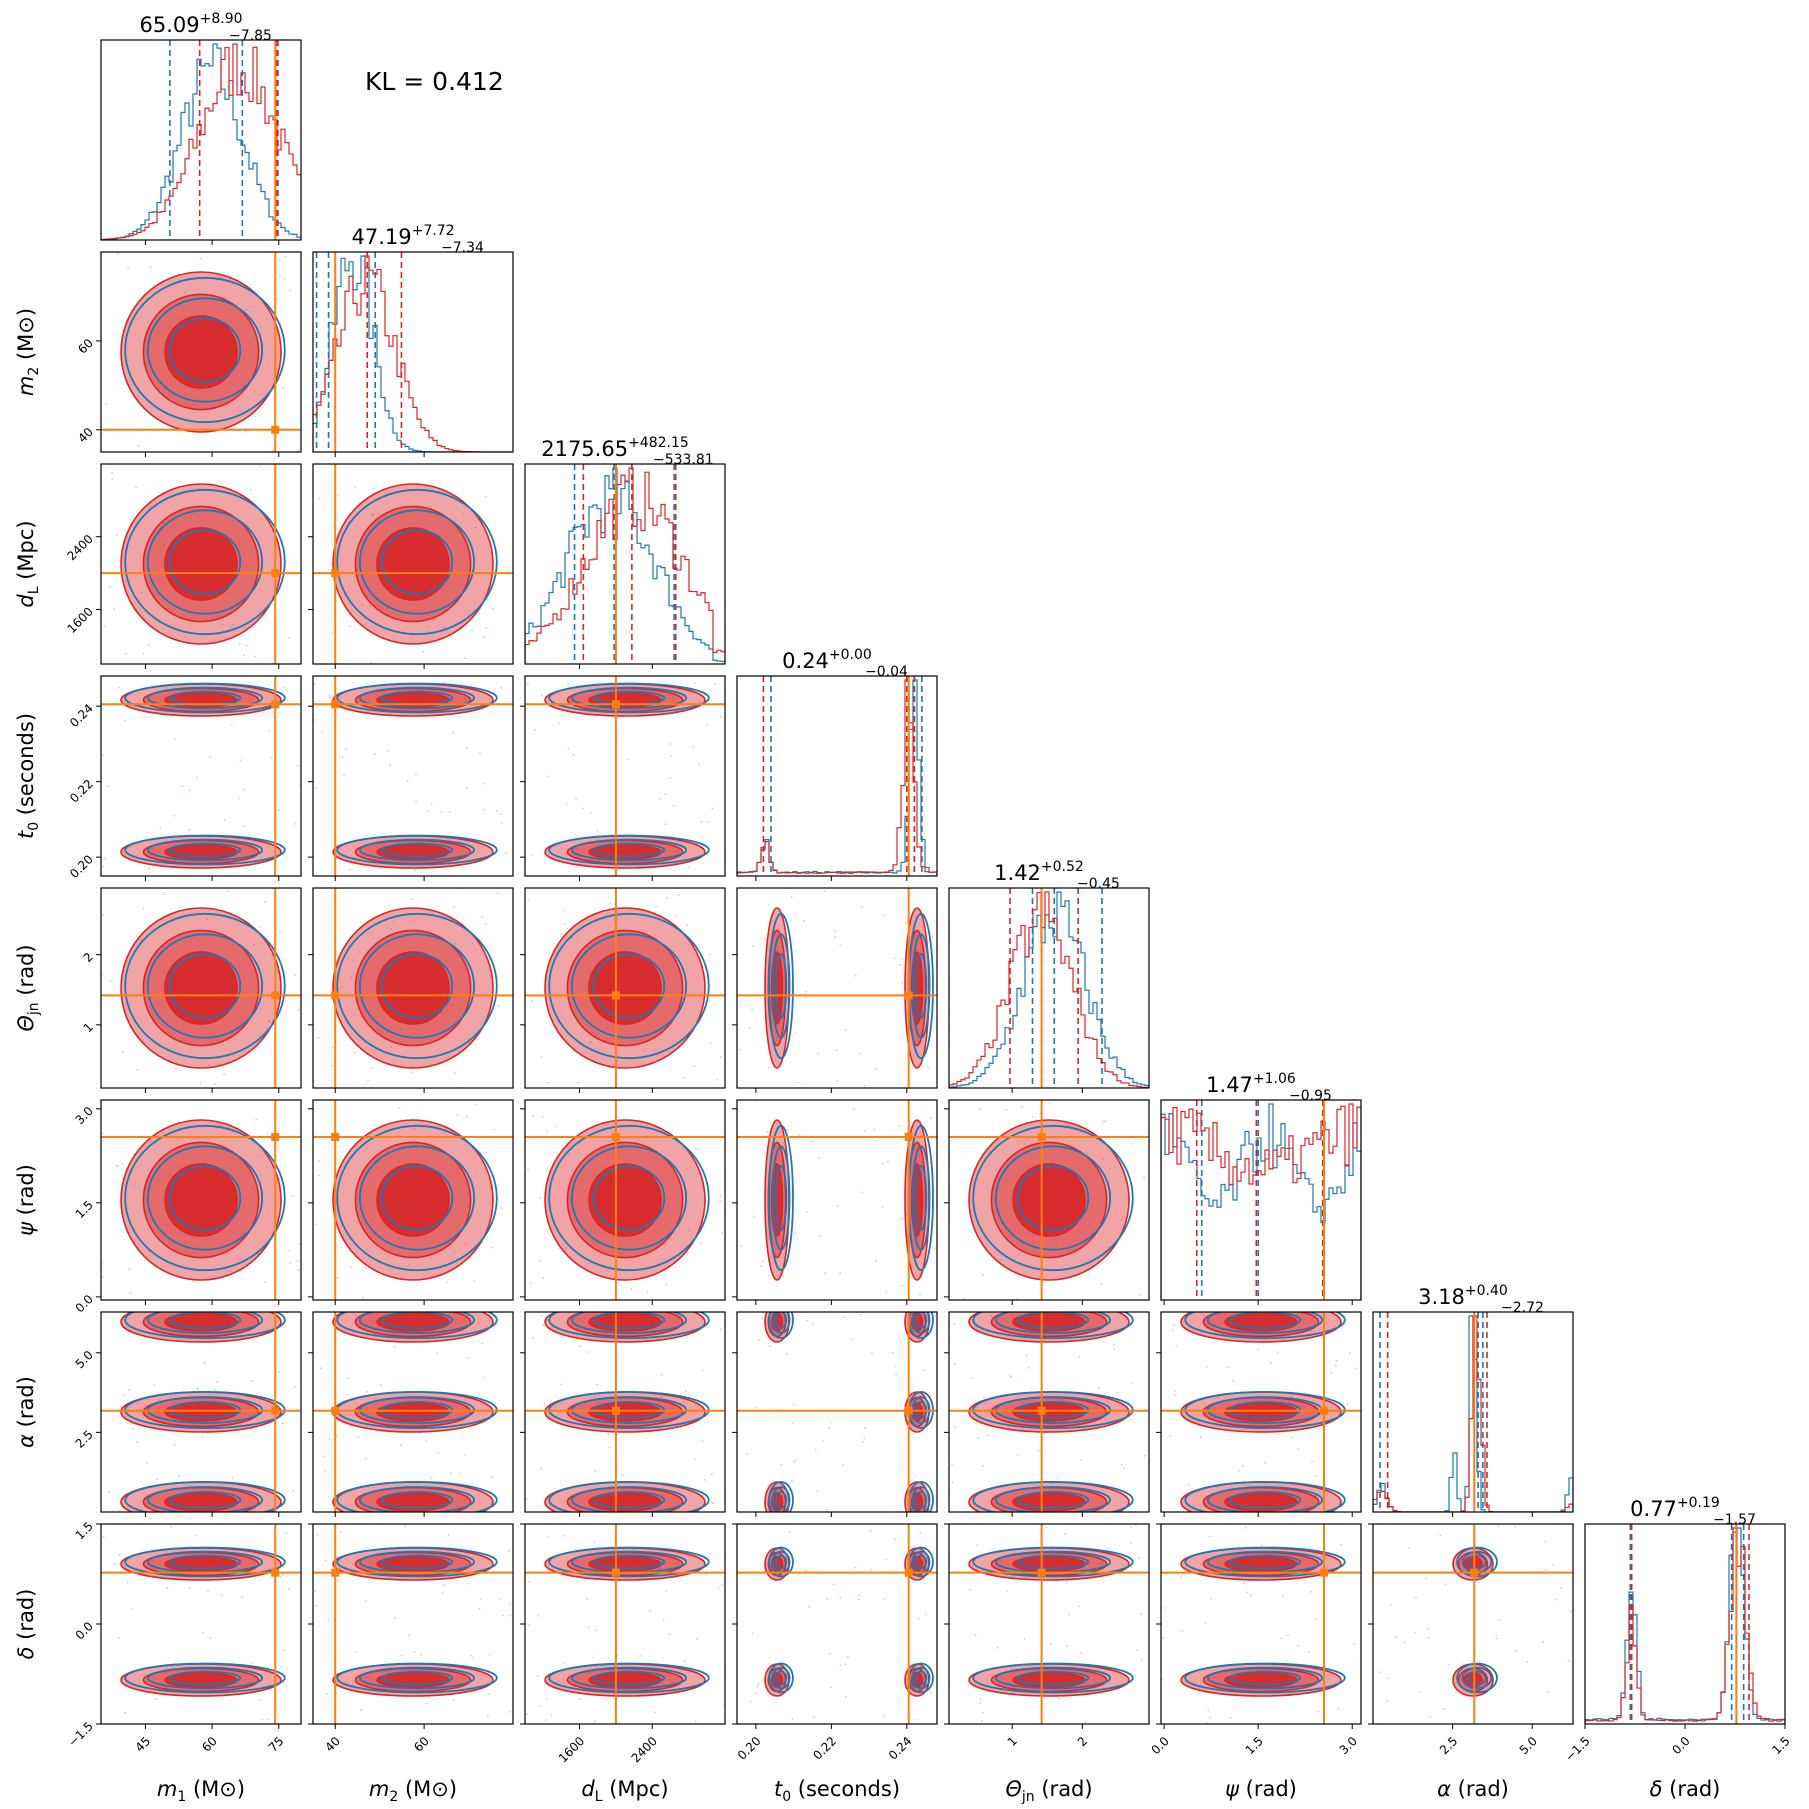 The height and width of the screenshot is (1809, 1809). What do you see at coordinates (201, 352) in the screenshot?
I see `red-contour` at bounding box center [201, 352].